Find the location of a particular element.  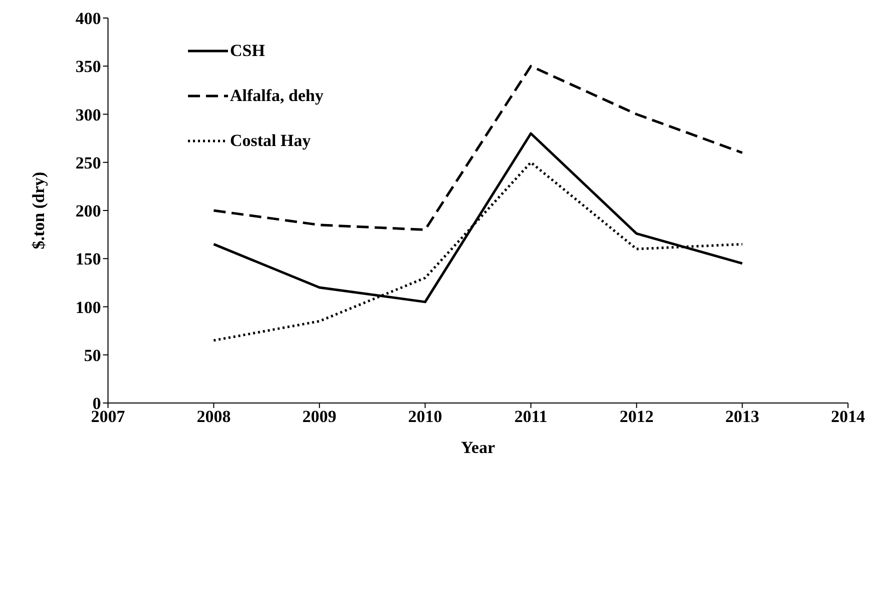

legend-label: Alfalfa, dehy is located at coordinates (277, 96).